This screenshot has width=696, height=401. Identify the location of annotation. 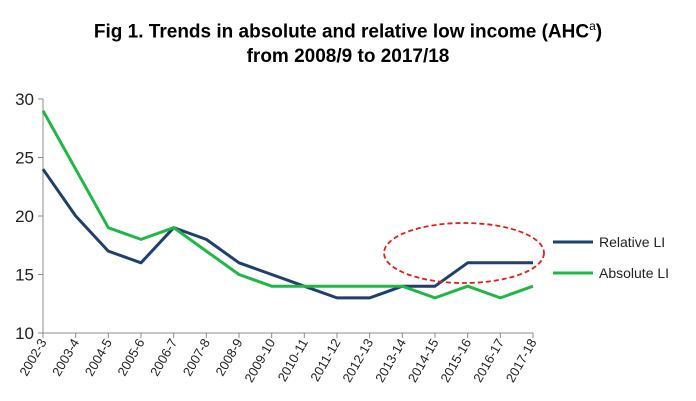
(464, 253).